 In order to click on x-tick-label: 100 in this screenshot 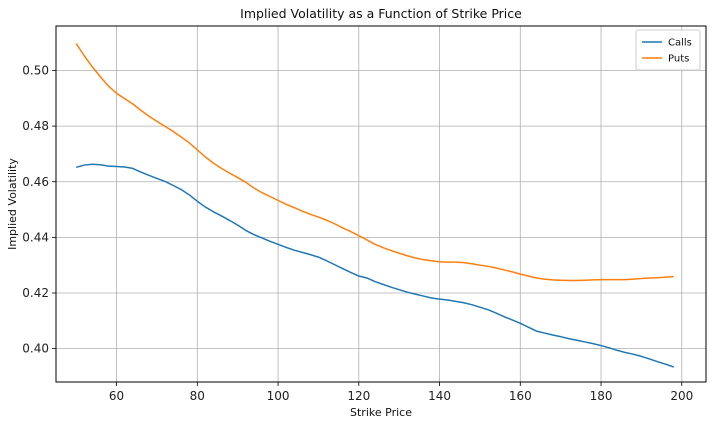, I will do `click(278, 396)`.